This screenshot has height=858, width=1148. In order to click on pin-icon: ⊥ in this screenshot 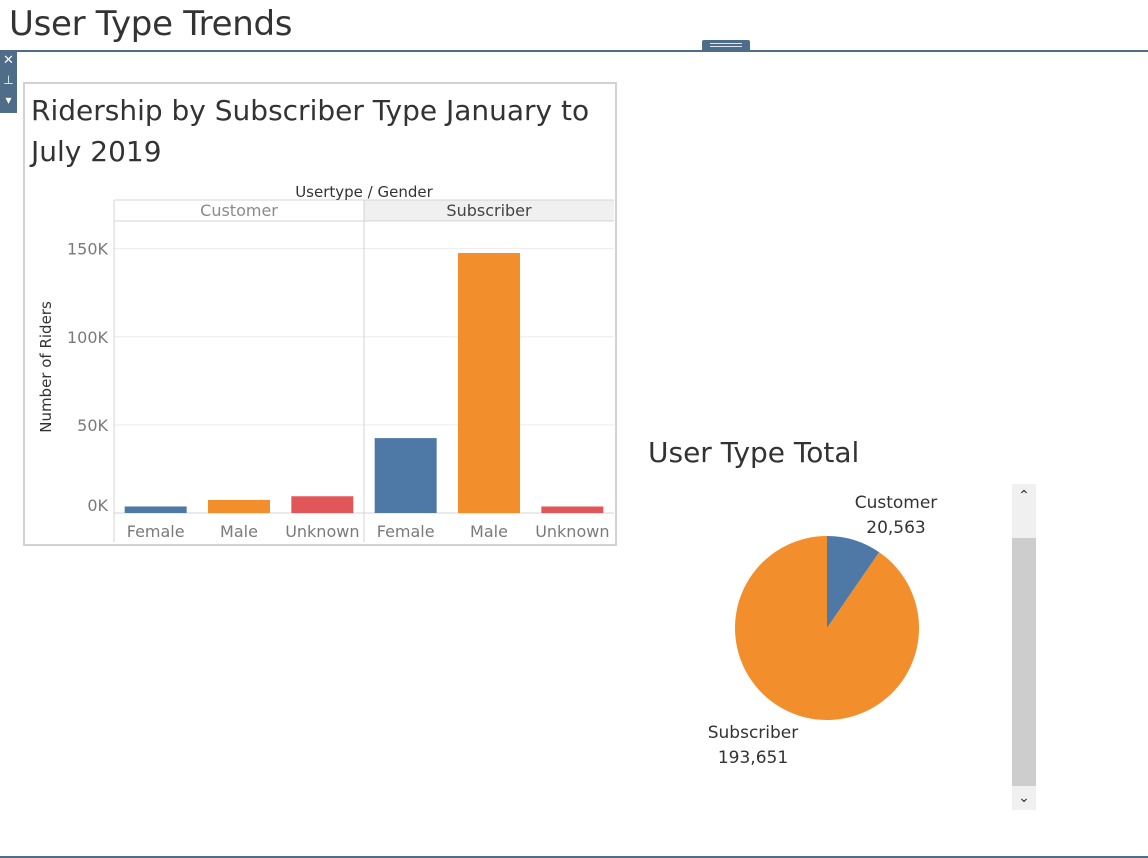, I will do `click(8, 80)`.